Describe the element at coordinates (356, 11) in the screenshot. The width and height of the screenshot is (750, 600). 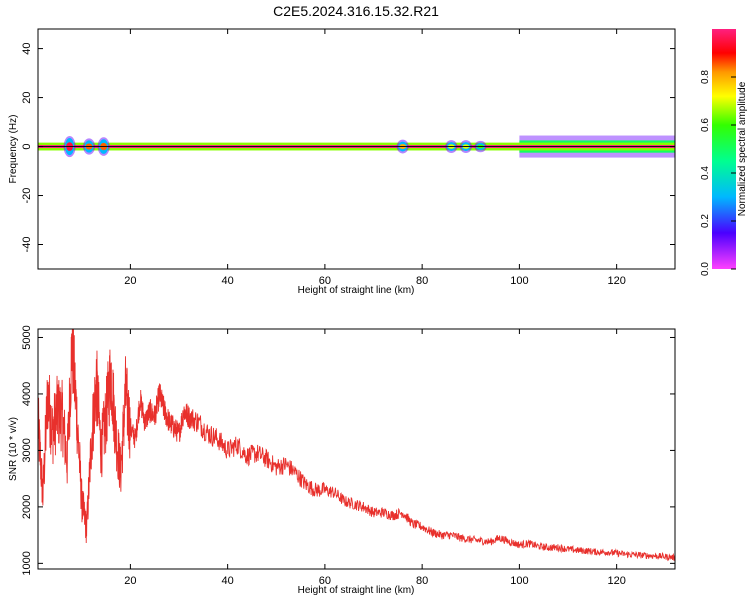
I see `chart-title: C2E5.2024.316.15.32.R21` at that location.